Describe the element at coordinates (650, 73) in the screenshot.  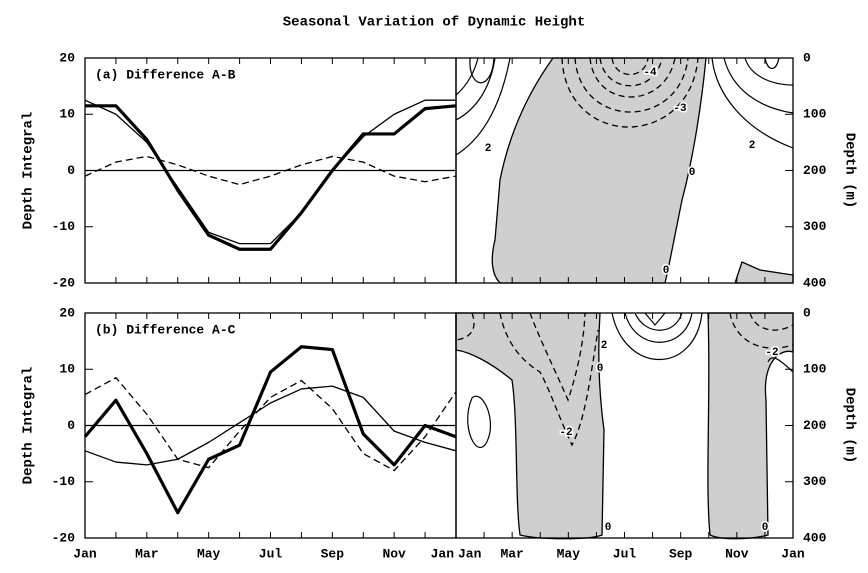
I see `contour-label: -4` at that location.